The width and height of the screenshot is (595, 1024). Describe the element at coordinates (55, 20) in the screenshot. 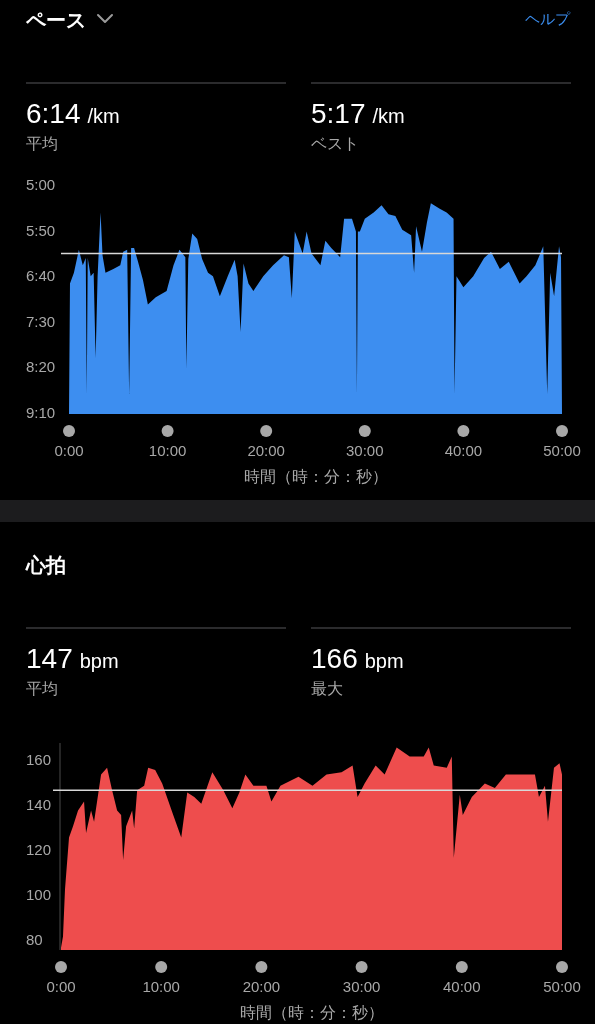

I see `chart-title: ペース` at that location.